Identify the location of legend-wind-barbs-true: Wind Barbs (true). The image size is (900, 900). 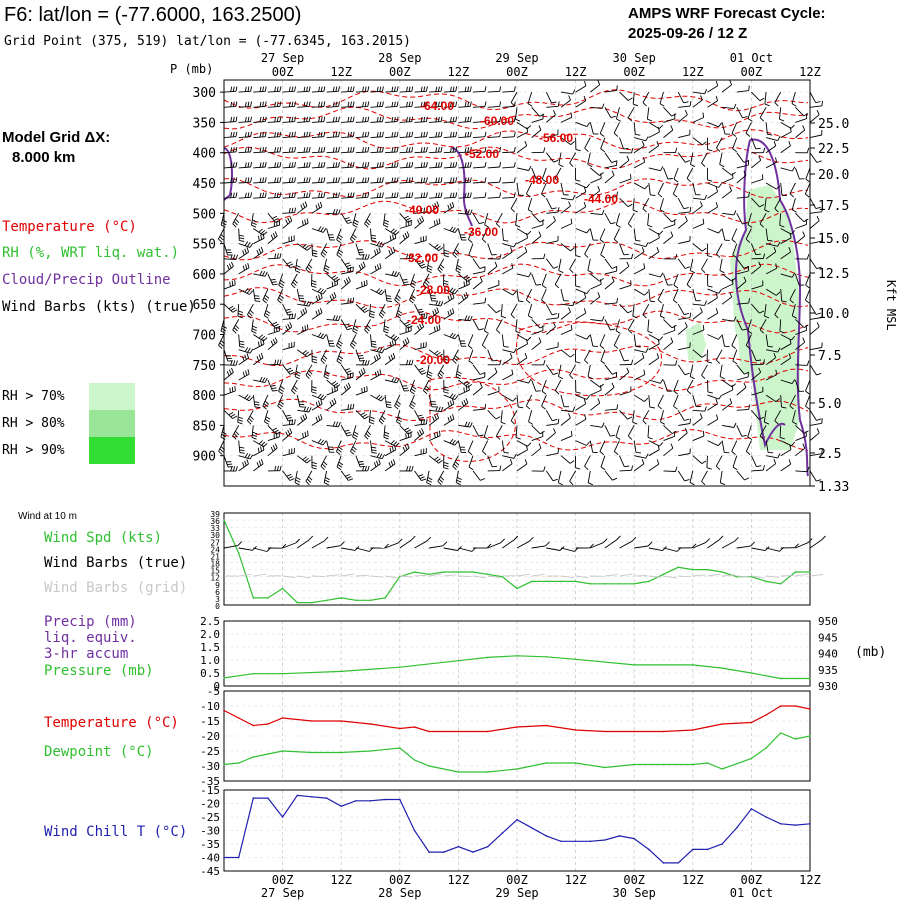
(115, 563).